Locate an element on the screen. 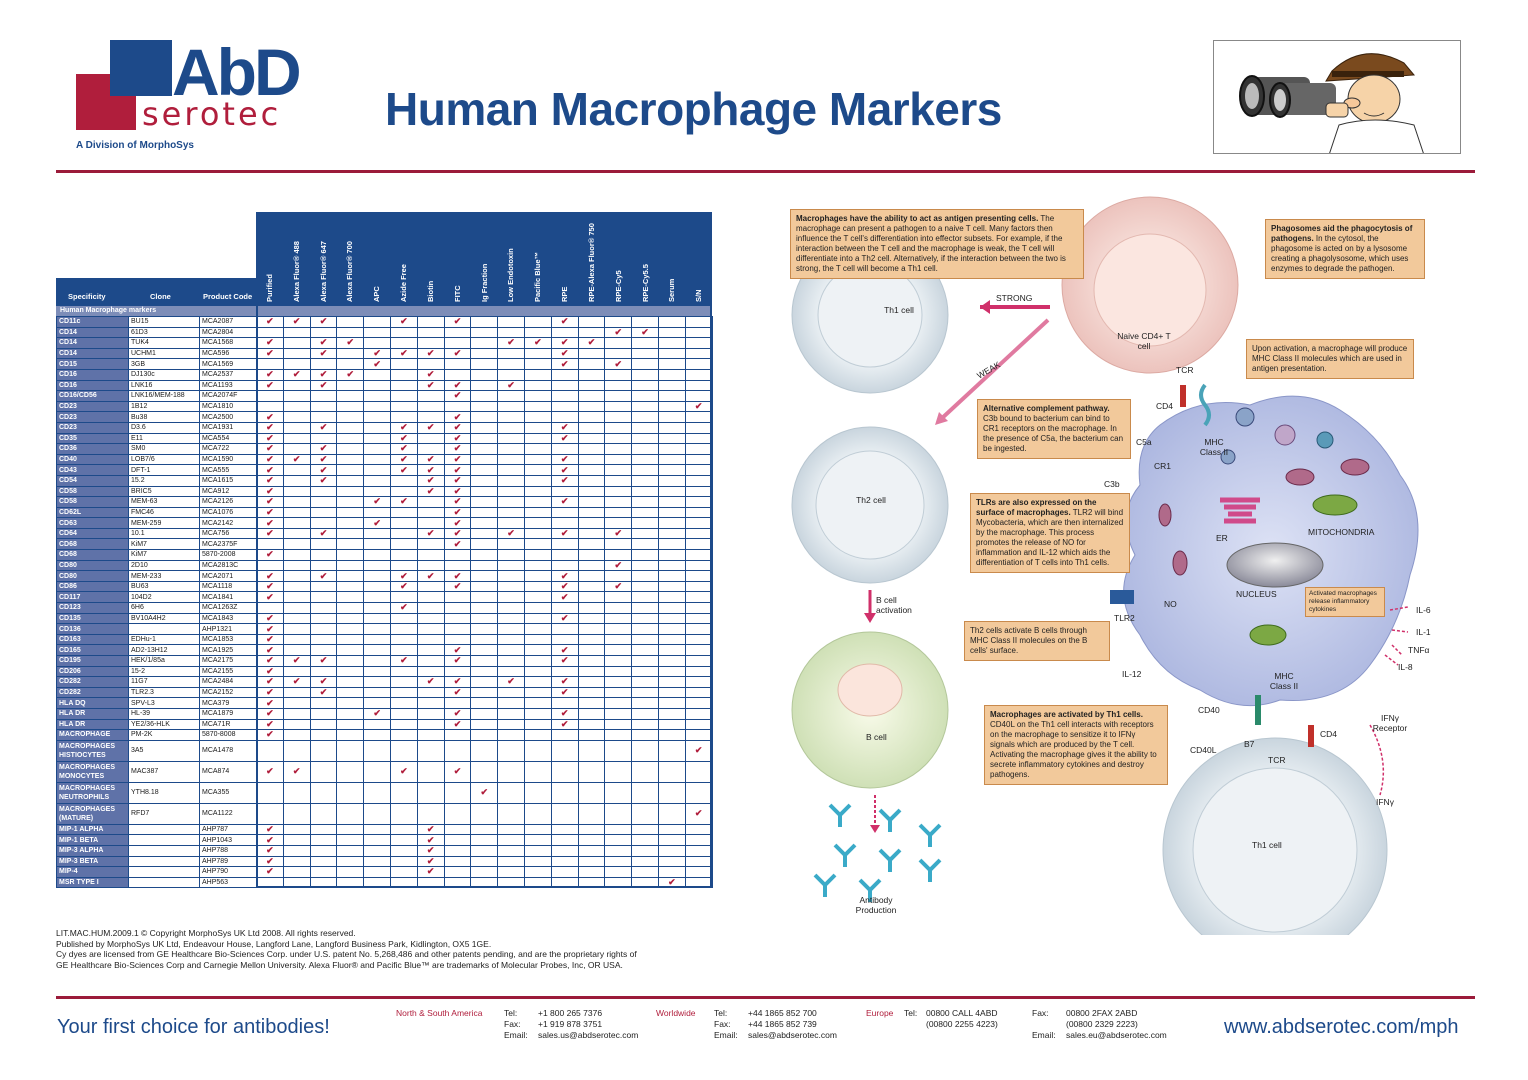 The image size is (1528, 1080). cell-product-code: MCA2071 is located at coordinates (228, 576).